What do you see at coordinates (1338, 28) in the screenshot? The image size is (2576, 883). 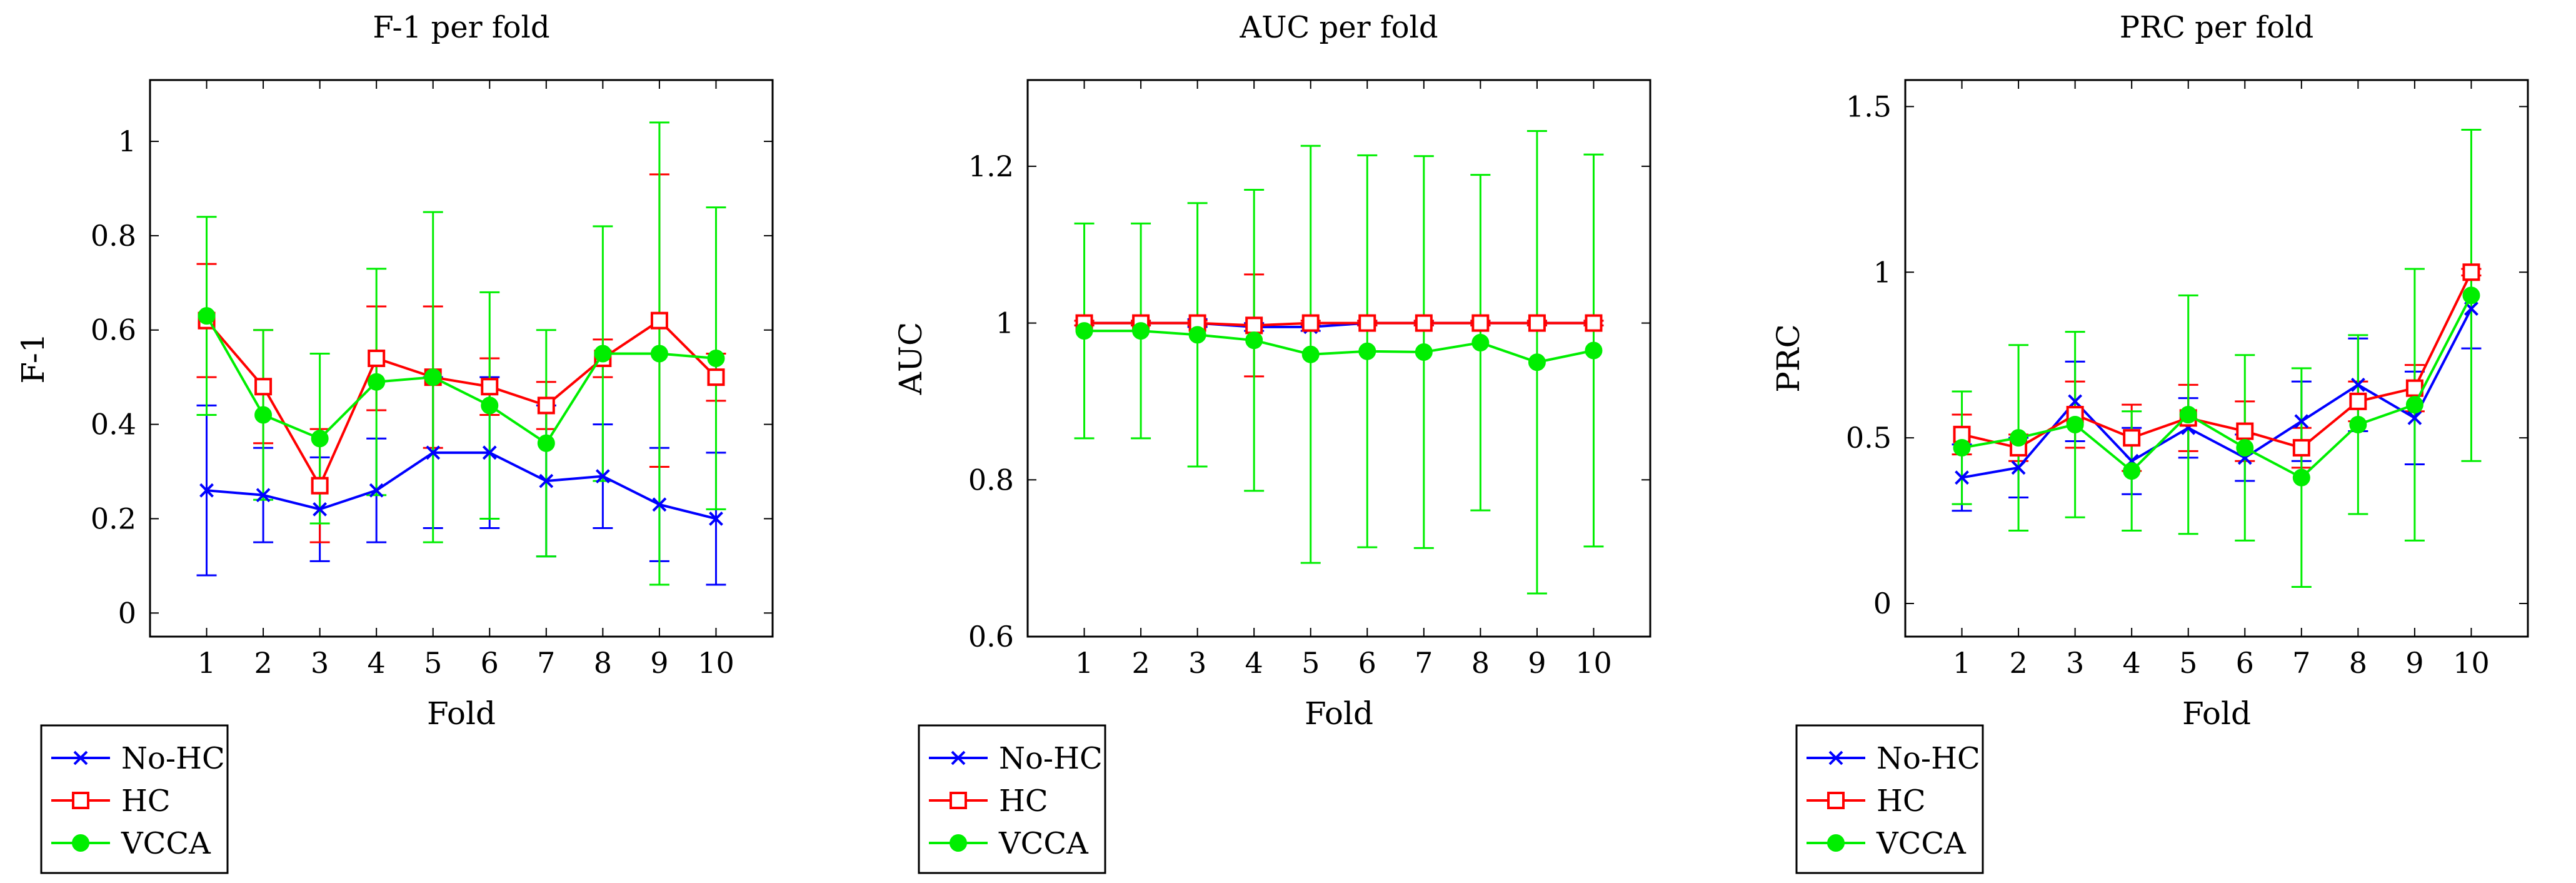 I see `chart-title: AUC per fold` at bounding box center [1338, 28].